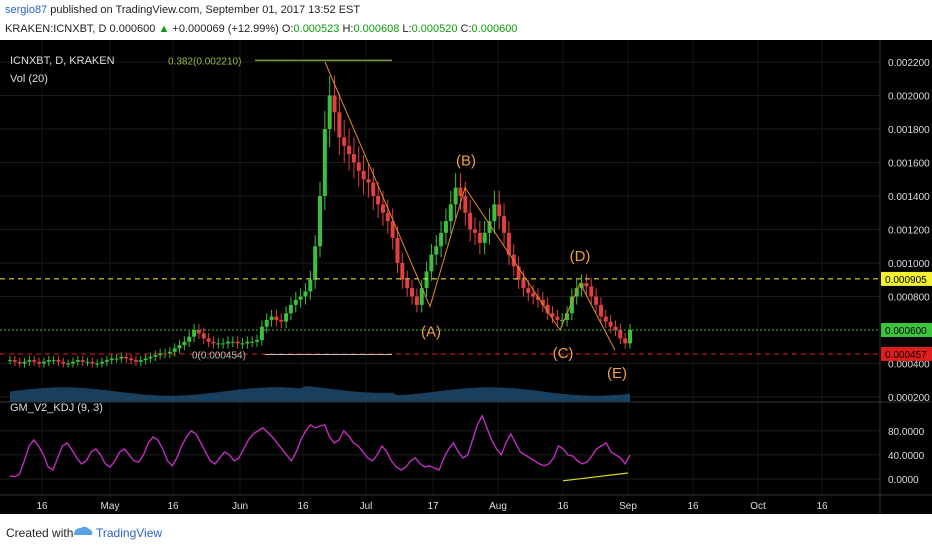 Image resolution: width=932 pixels, height=550 pixels. I want to click on y-tick-label: 0.001000, so click(909, 264).